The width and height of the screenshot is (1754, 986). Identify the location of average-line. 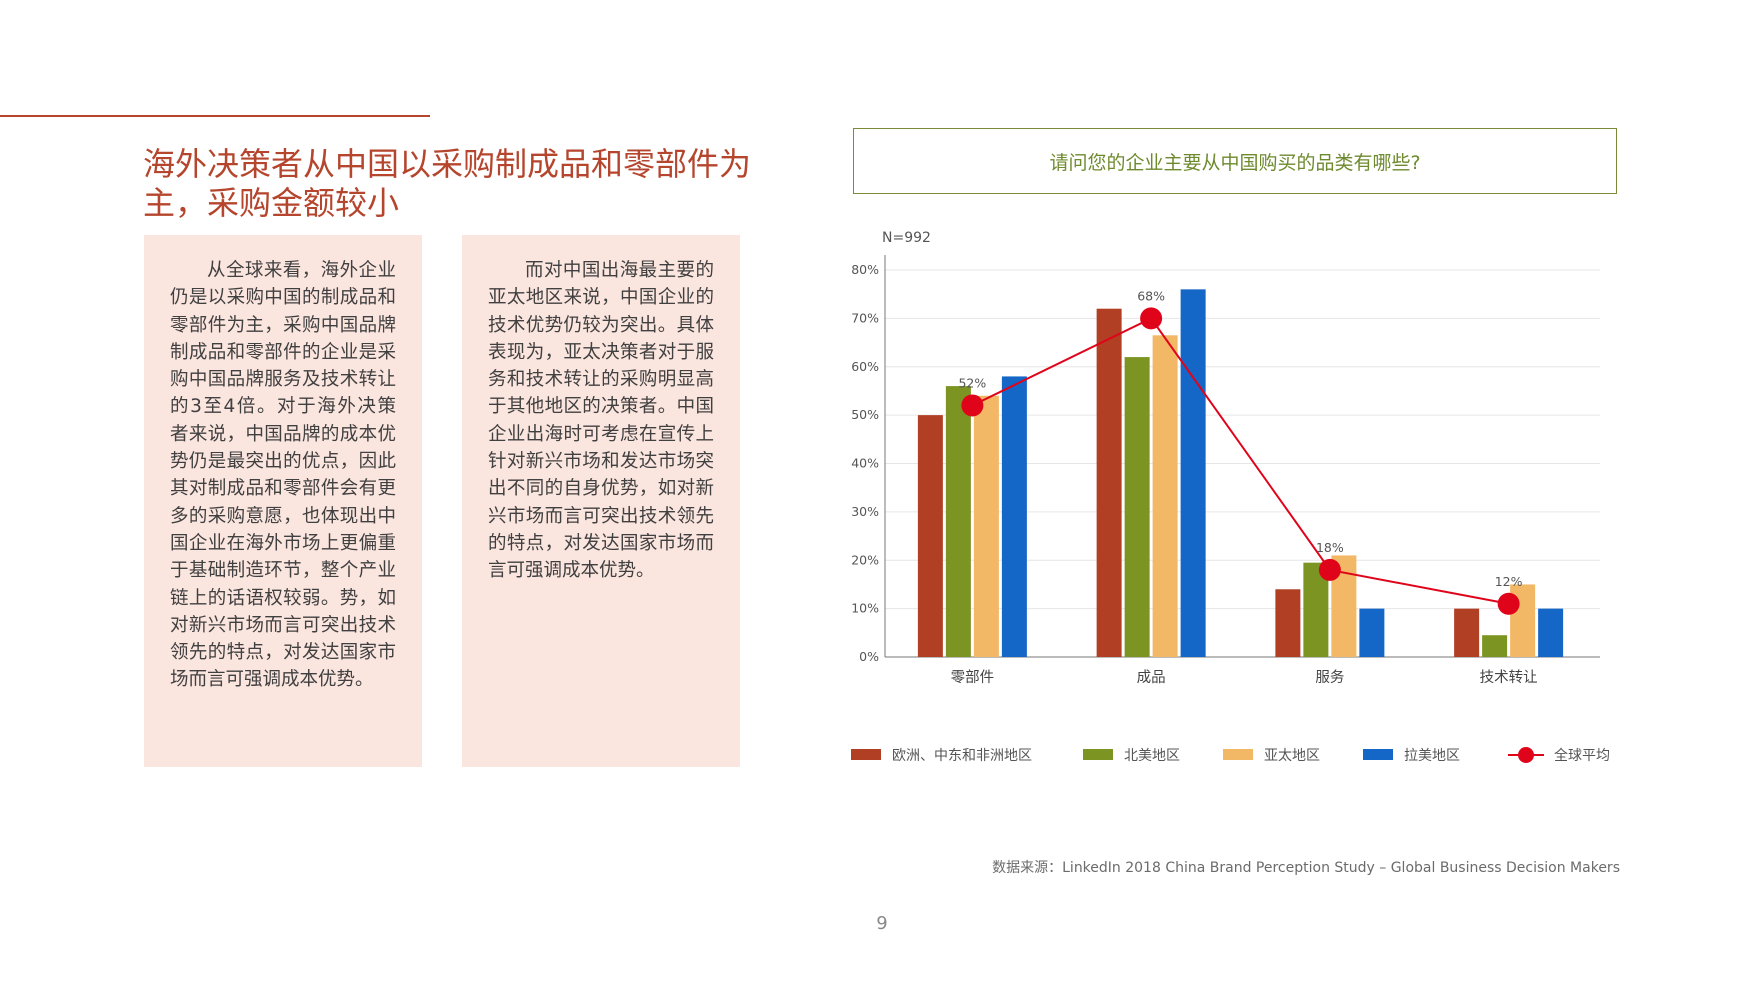
(1240, 461).